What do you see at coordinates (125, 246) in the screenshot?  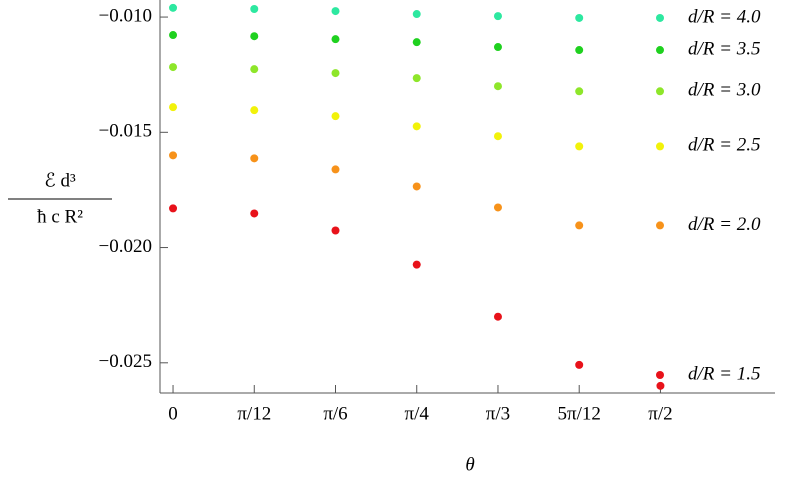 I see `y-tick-label: −0.020` at bounding box center [125, 246].